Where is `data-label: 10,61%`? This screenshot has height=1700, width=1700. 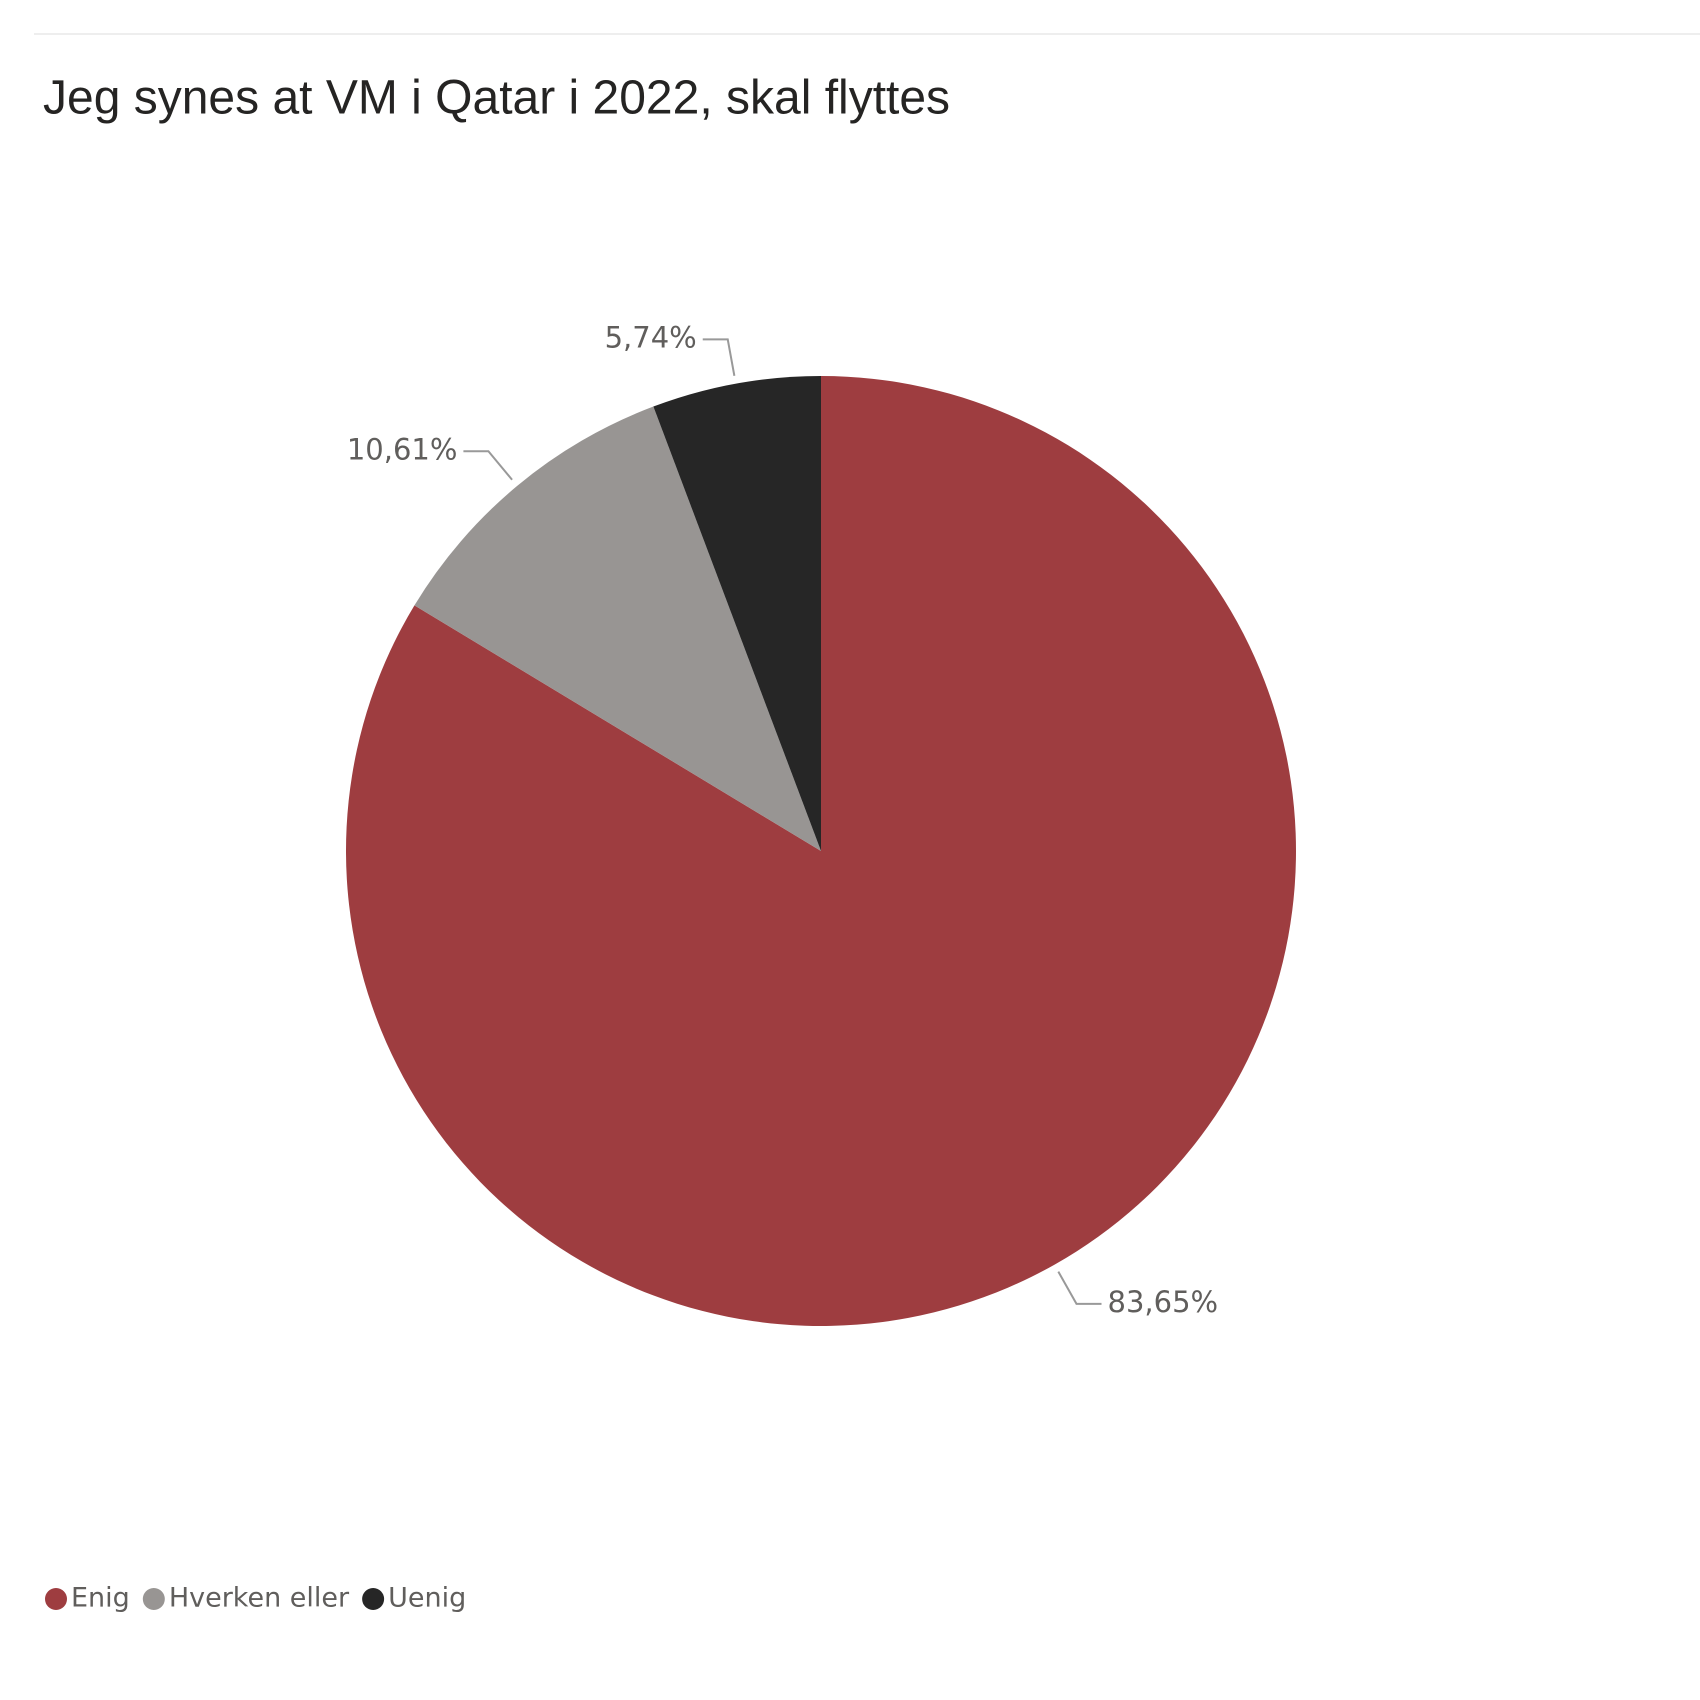 data-label: 10,61% is located at coordinates (402, 449).